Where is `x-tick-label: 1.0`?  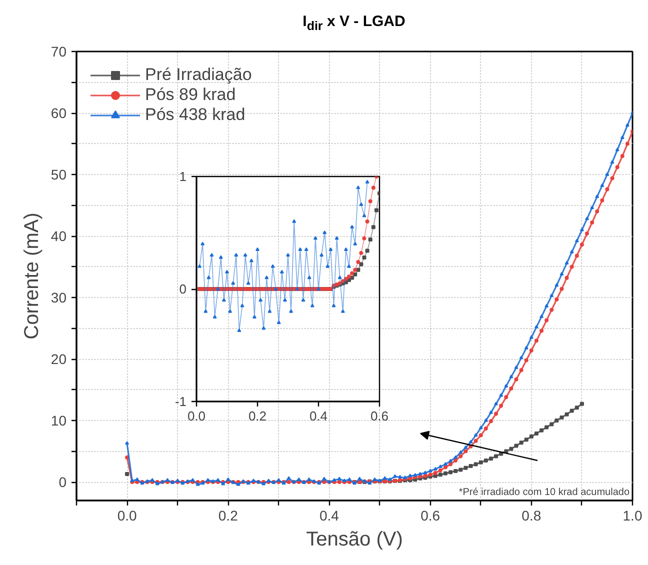
x-tick-label: 1.0 is located at coordinates (632, 516).